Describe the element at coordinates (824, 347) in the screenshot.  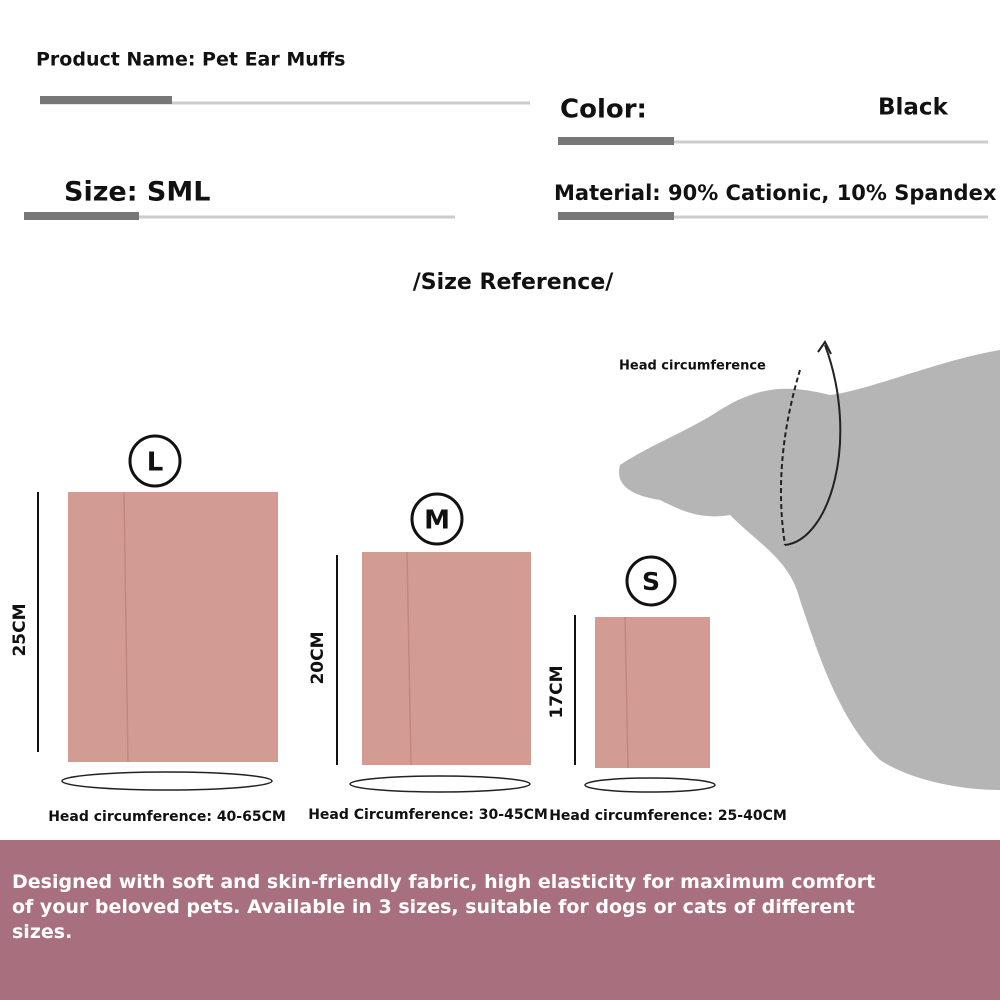
I see `measure-arrow` at that location.